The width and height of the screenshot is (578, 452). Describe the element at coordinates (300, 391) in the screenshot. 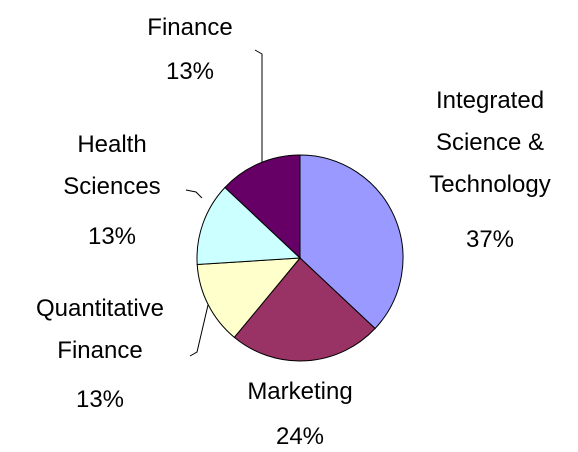

I see `slice-label: Marketing` at that location.